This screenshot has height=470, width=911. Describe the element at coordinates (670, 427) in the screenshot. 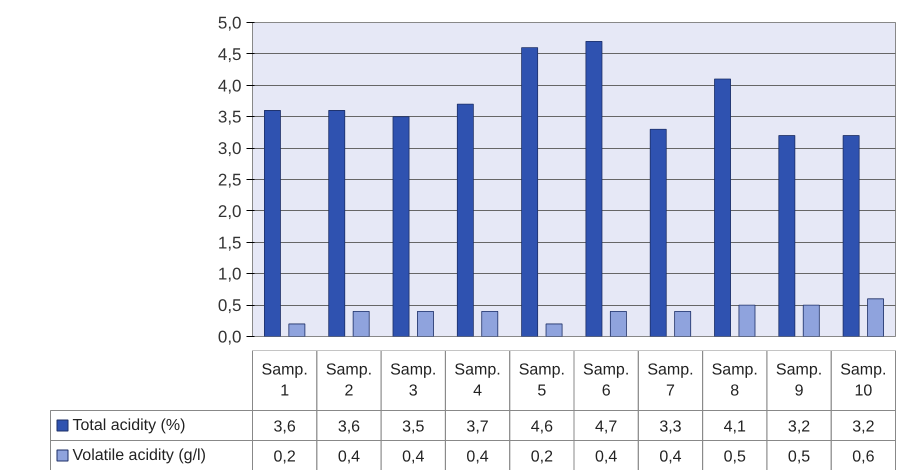

I see `data-label: 3,3` at that location.